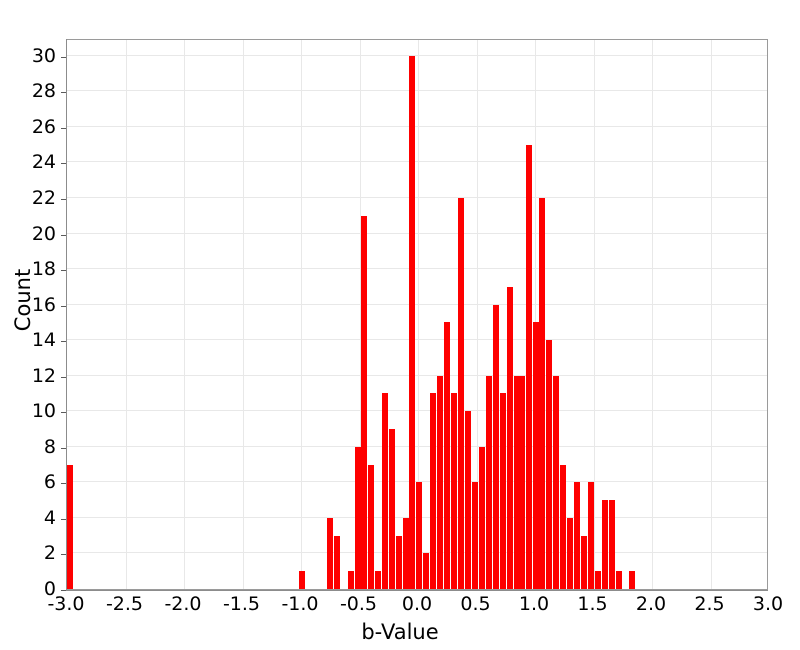 Image resolution: width=800 pixels, height=650 pixels. I want to click on x-axis-line, so click(417, 590).